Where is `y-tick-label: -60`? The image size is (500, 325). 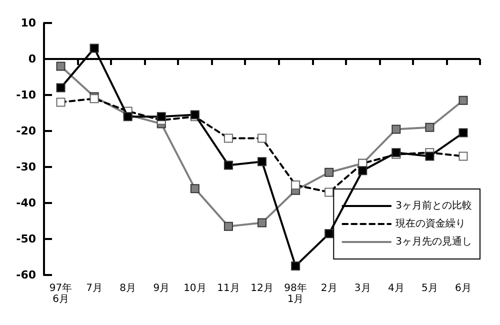 y-tick-label: -60 is located at coordinates (26, 275).